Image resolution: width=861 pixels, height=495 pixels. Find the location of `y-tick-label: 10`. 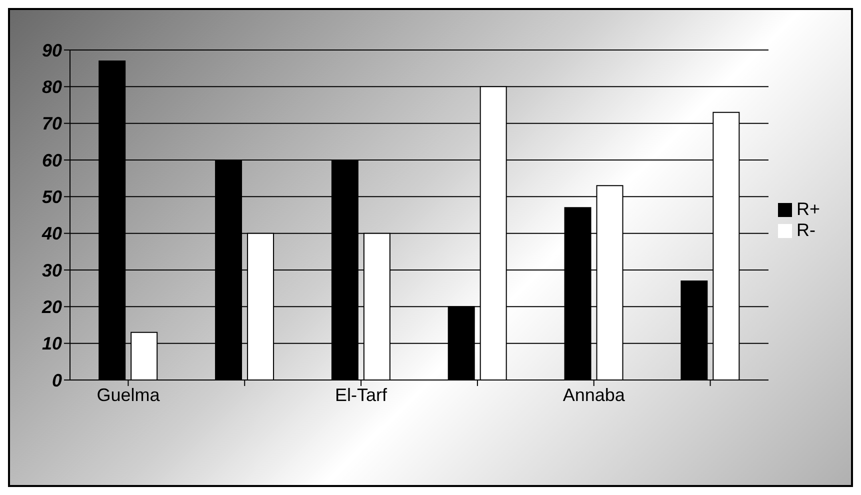

y-tick-label: 10 is located at coordinates (52, 344).